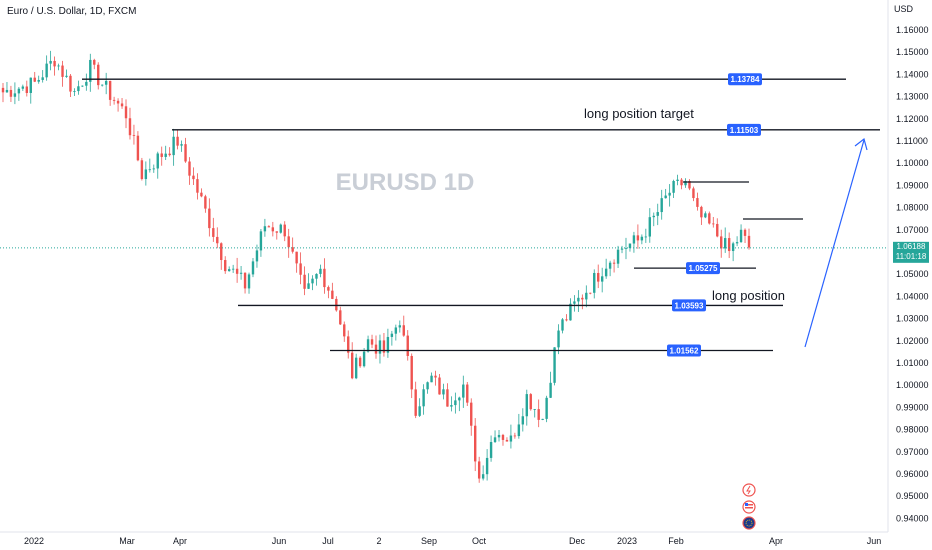  I want to click on flash-icon, so click(749, 490).